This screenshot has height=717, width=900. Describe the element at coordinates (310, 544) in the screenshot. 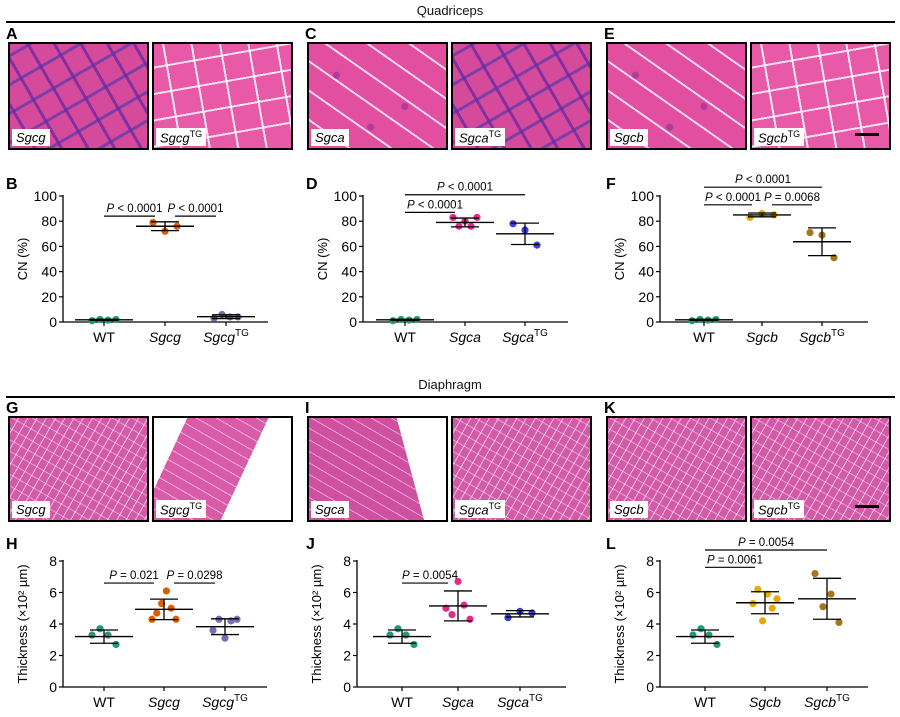

I see `panel-label: J` at that location.